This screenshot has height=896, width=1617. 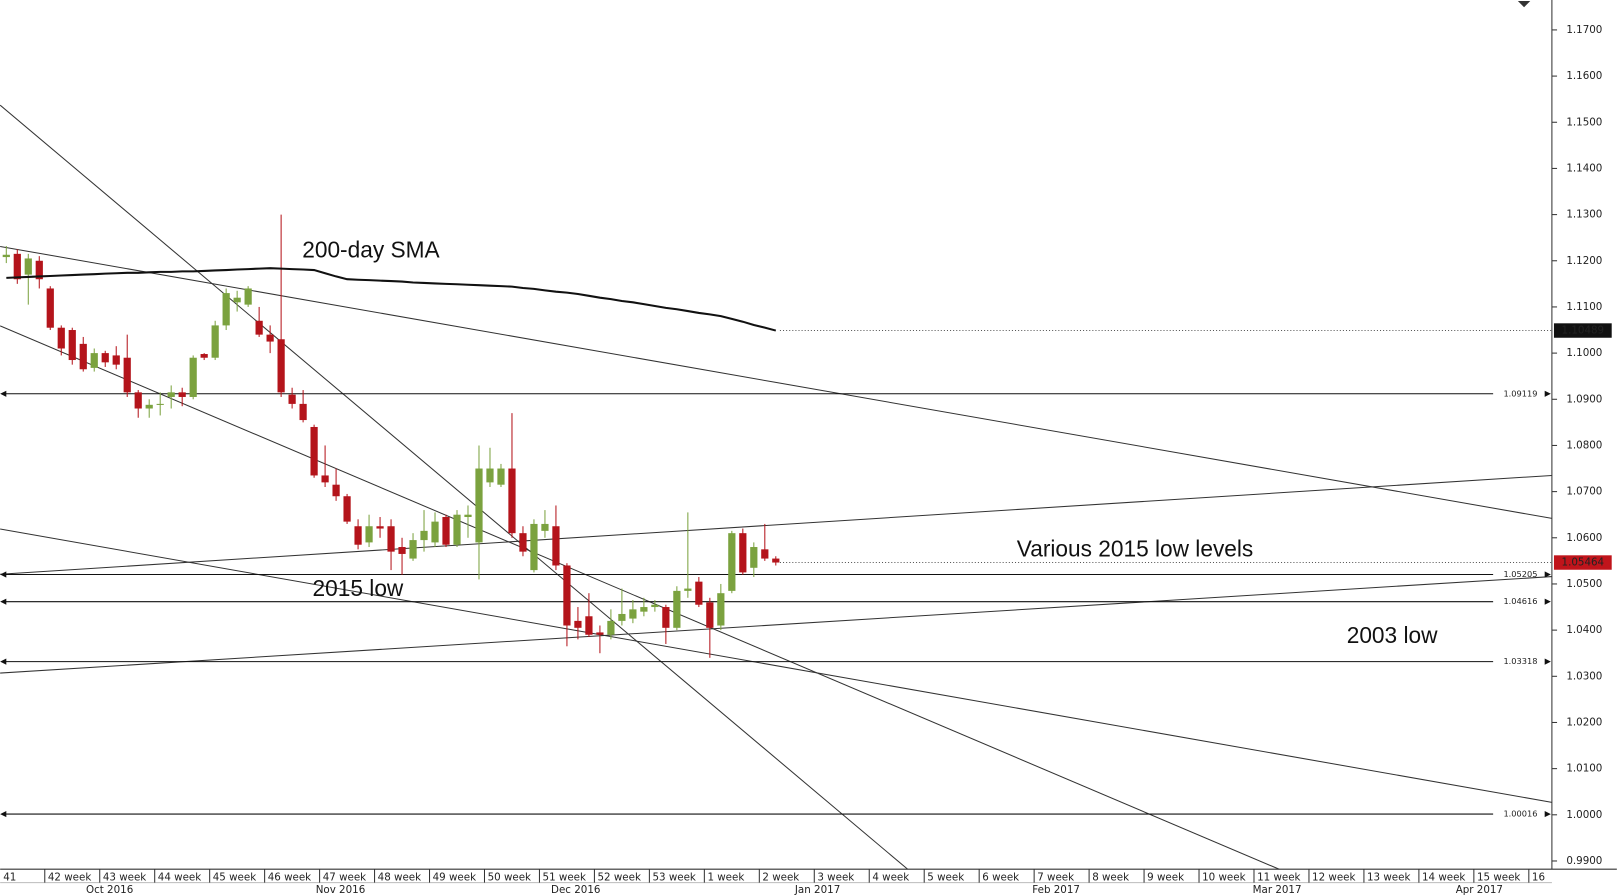 I want to click on x-tick-label: 6 week, so click(x=1000, y=877).